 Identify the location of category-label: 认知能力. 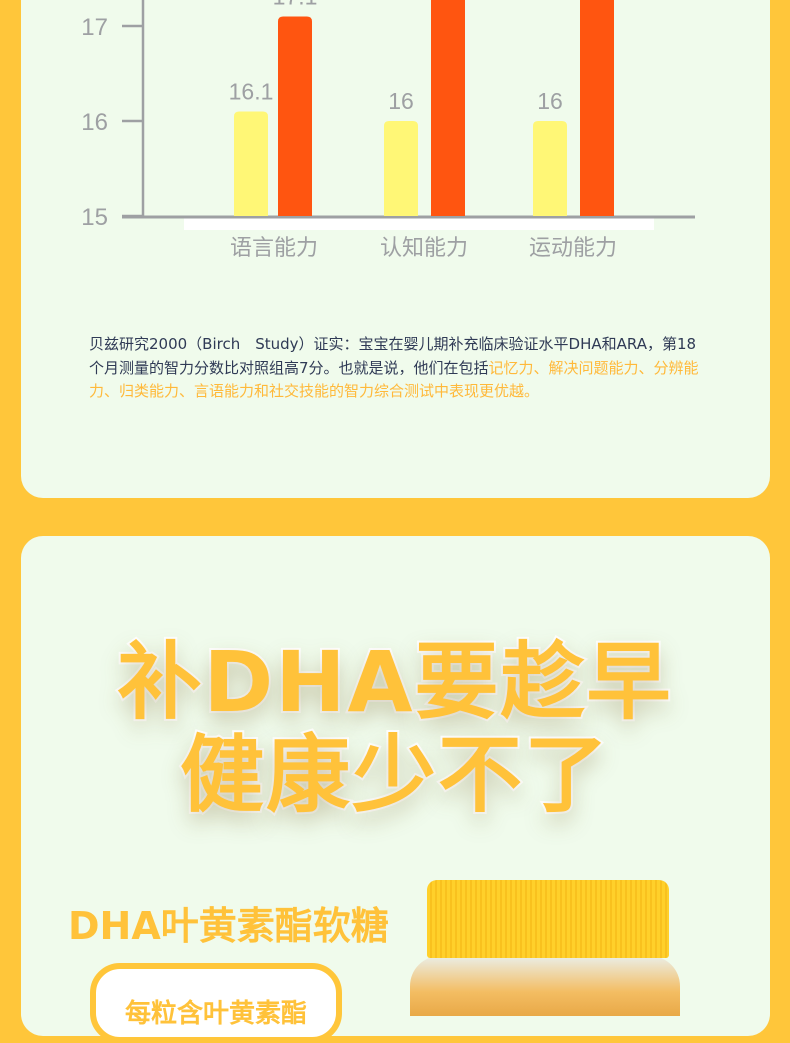
(424, 248).